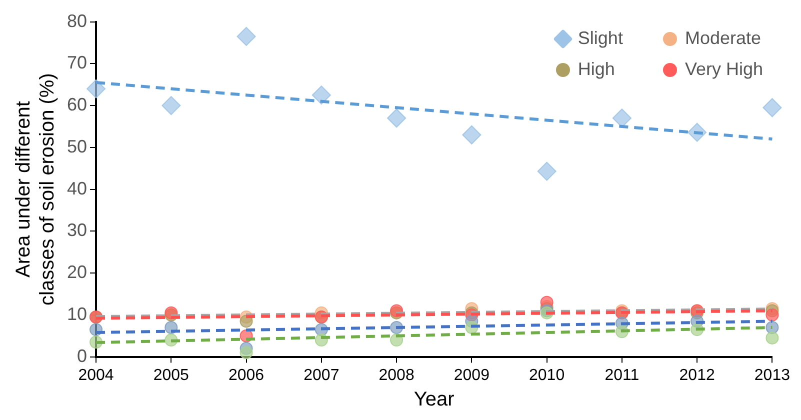 This screenshot has height=420, width=801. What do you see at coordinates (171, 375) in the screenshot?
I see `x-tick-label: 2005` at bounding box center [171, 375].